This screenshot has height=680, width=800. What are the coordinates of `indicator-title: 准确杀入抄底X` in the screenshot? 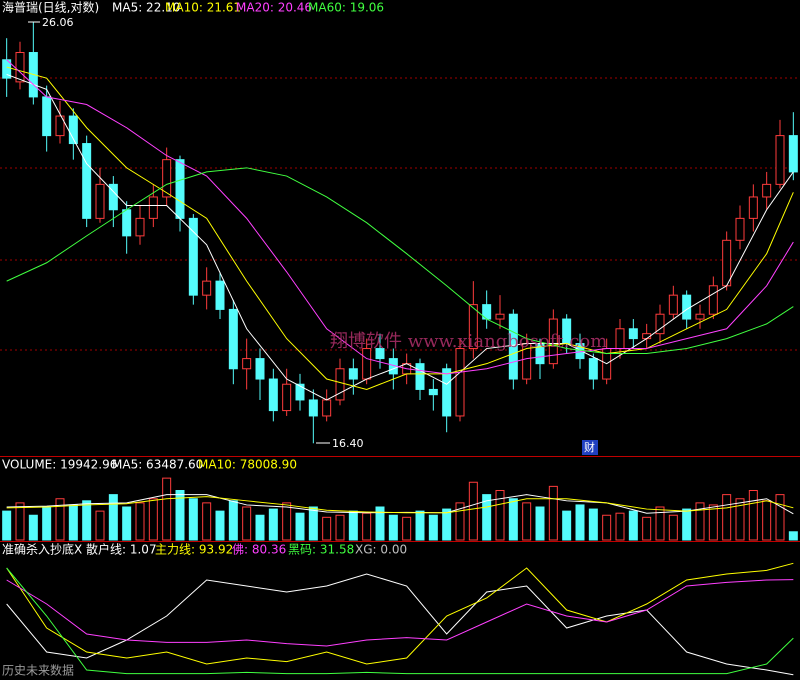 It's located at (42, 549).